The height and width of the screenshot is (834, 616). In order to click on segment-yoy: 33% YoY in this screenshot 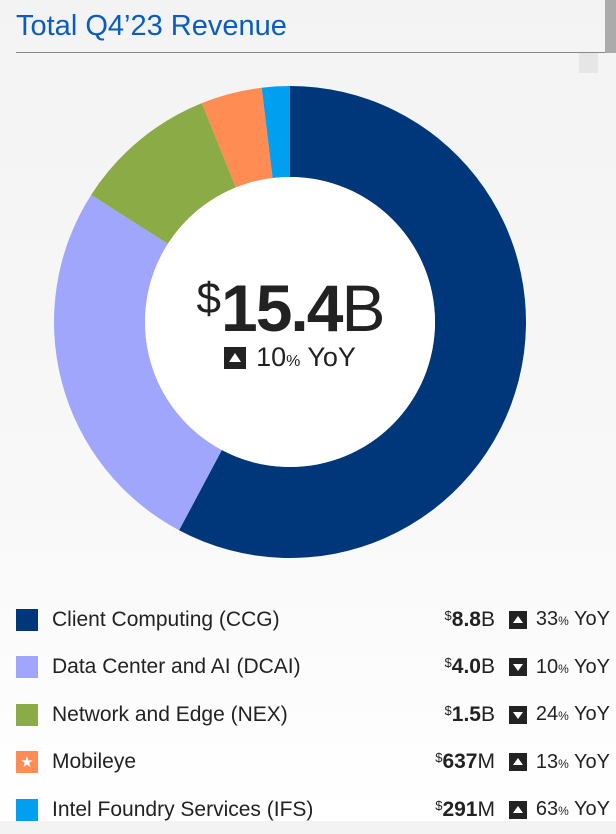, I will do `click(559, 619)`.